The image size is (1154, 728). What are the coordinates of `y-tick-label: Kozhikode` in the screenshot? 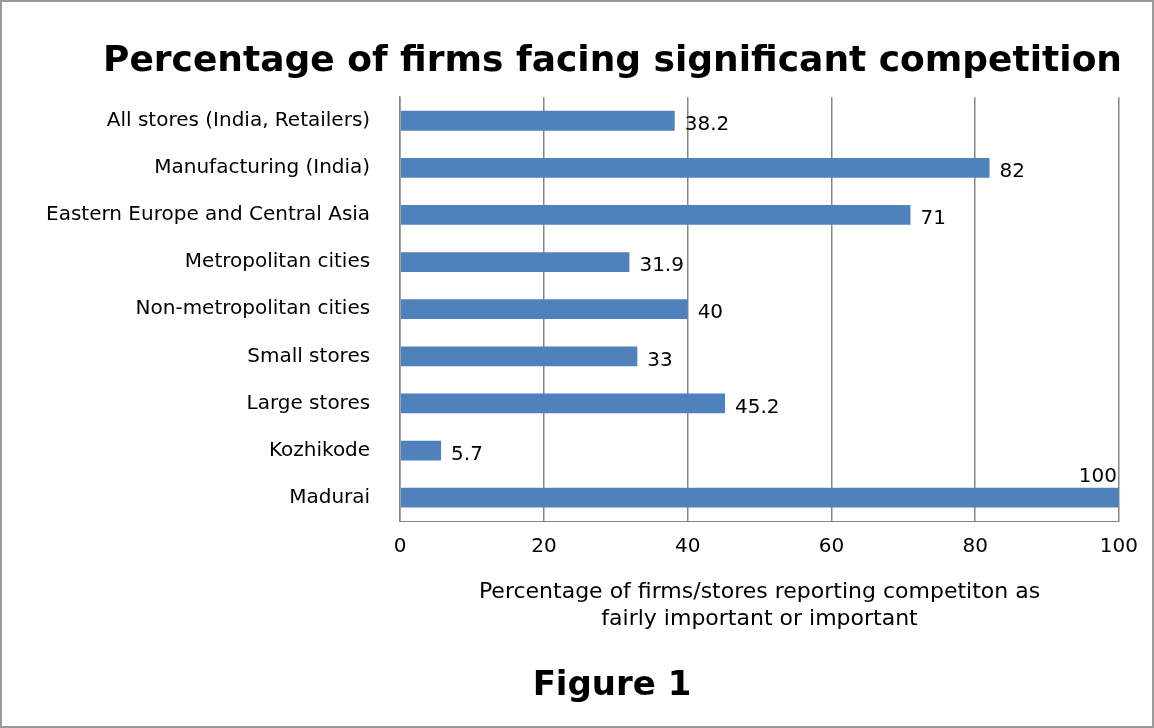 It's located at (319, 448).